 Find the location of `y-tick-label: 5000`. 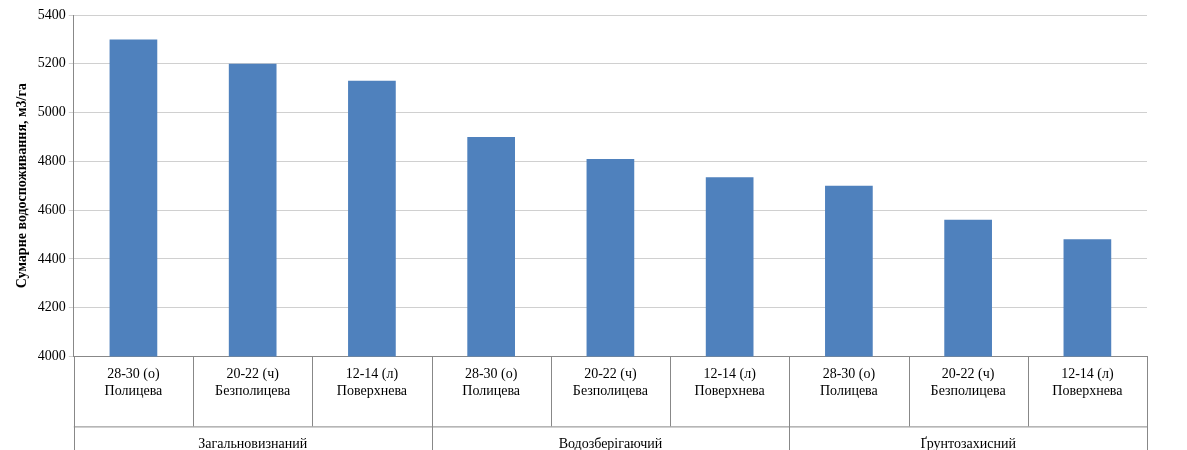

y-tick-label: 5000 is located at coordinates (51, 112).